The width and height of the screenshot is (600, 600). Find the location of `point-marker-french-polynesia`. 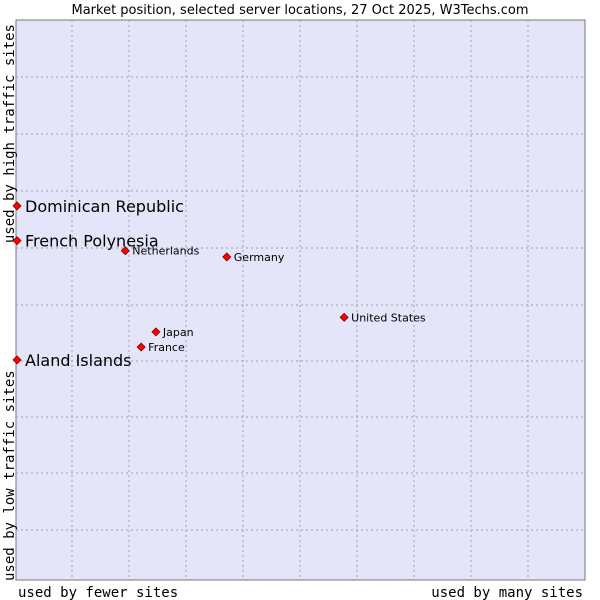

point-marker-french-polynesia is located at coordinates (17, 241).